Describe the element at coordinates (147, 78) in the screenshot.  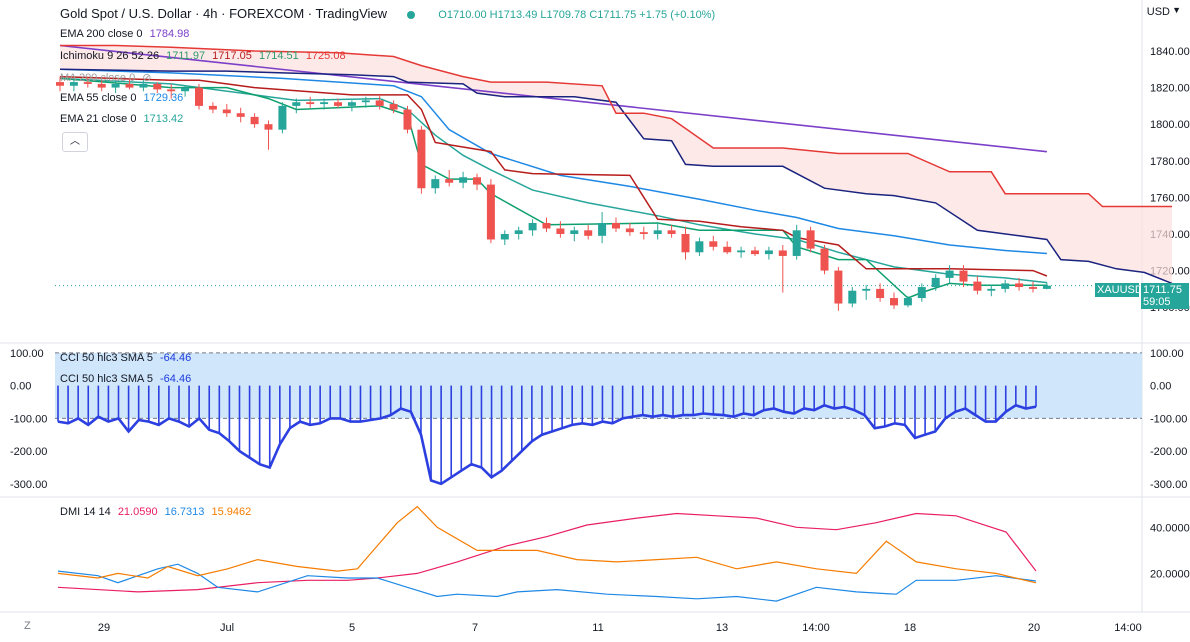
I see `eye-off-icon: ⊘` at that location.